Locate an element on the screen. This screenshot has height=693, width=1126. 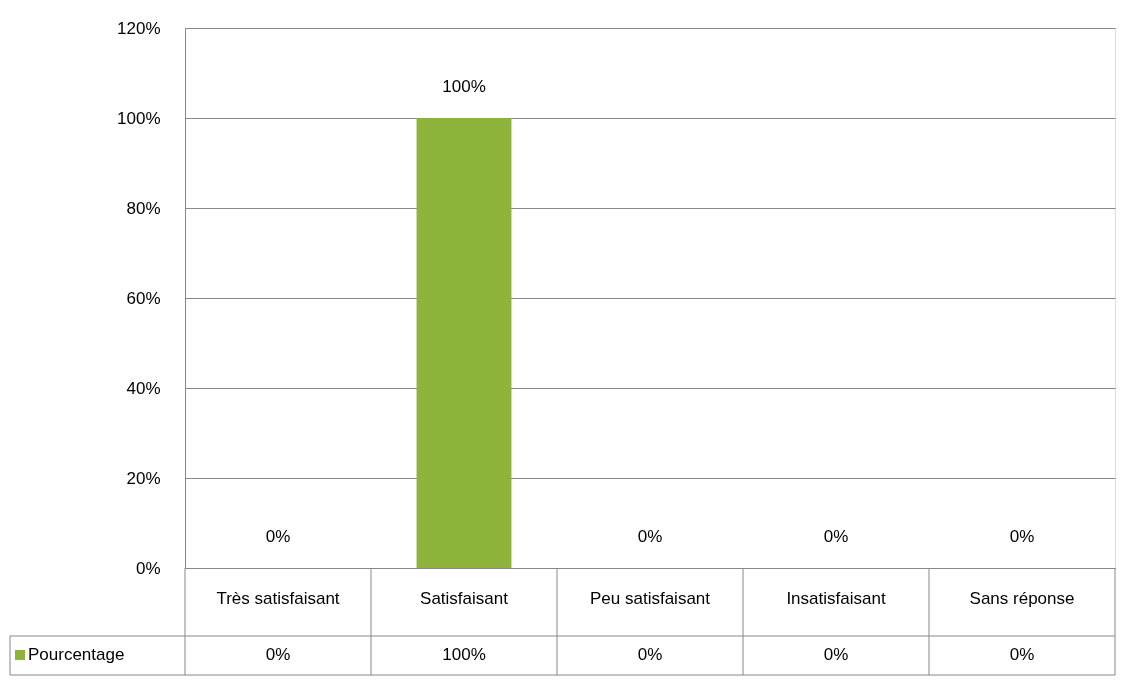
y-tick-label: 120% is located at coordinates (139, 28).